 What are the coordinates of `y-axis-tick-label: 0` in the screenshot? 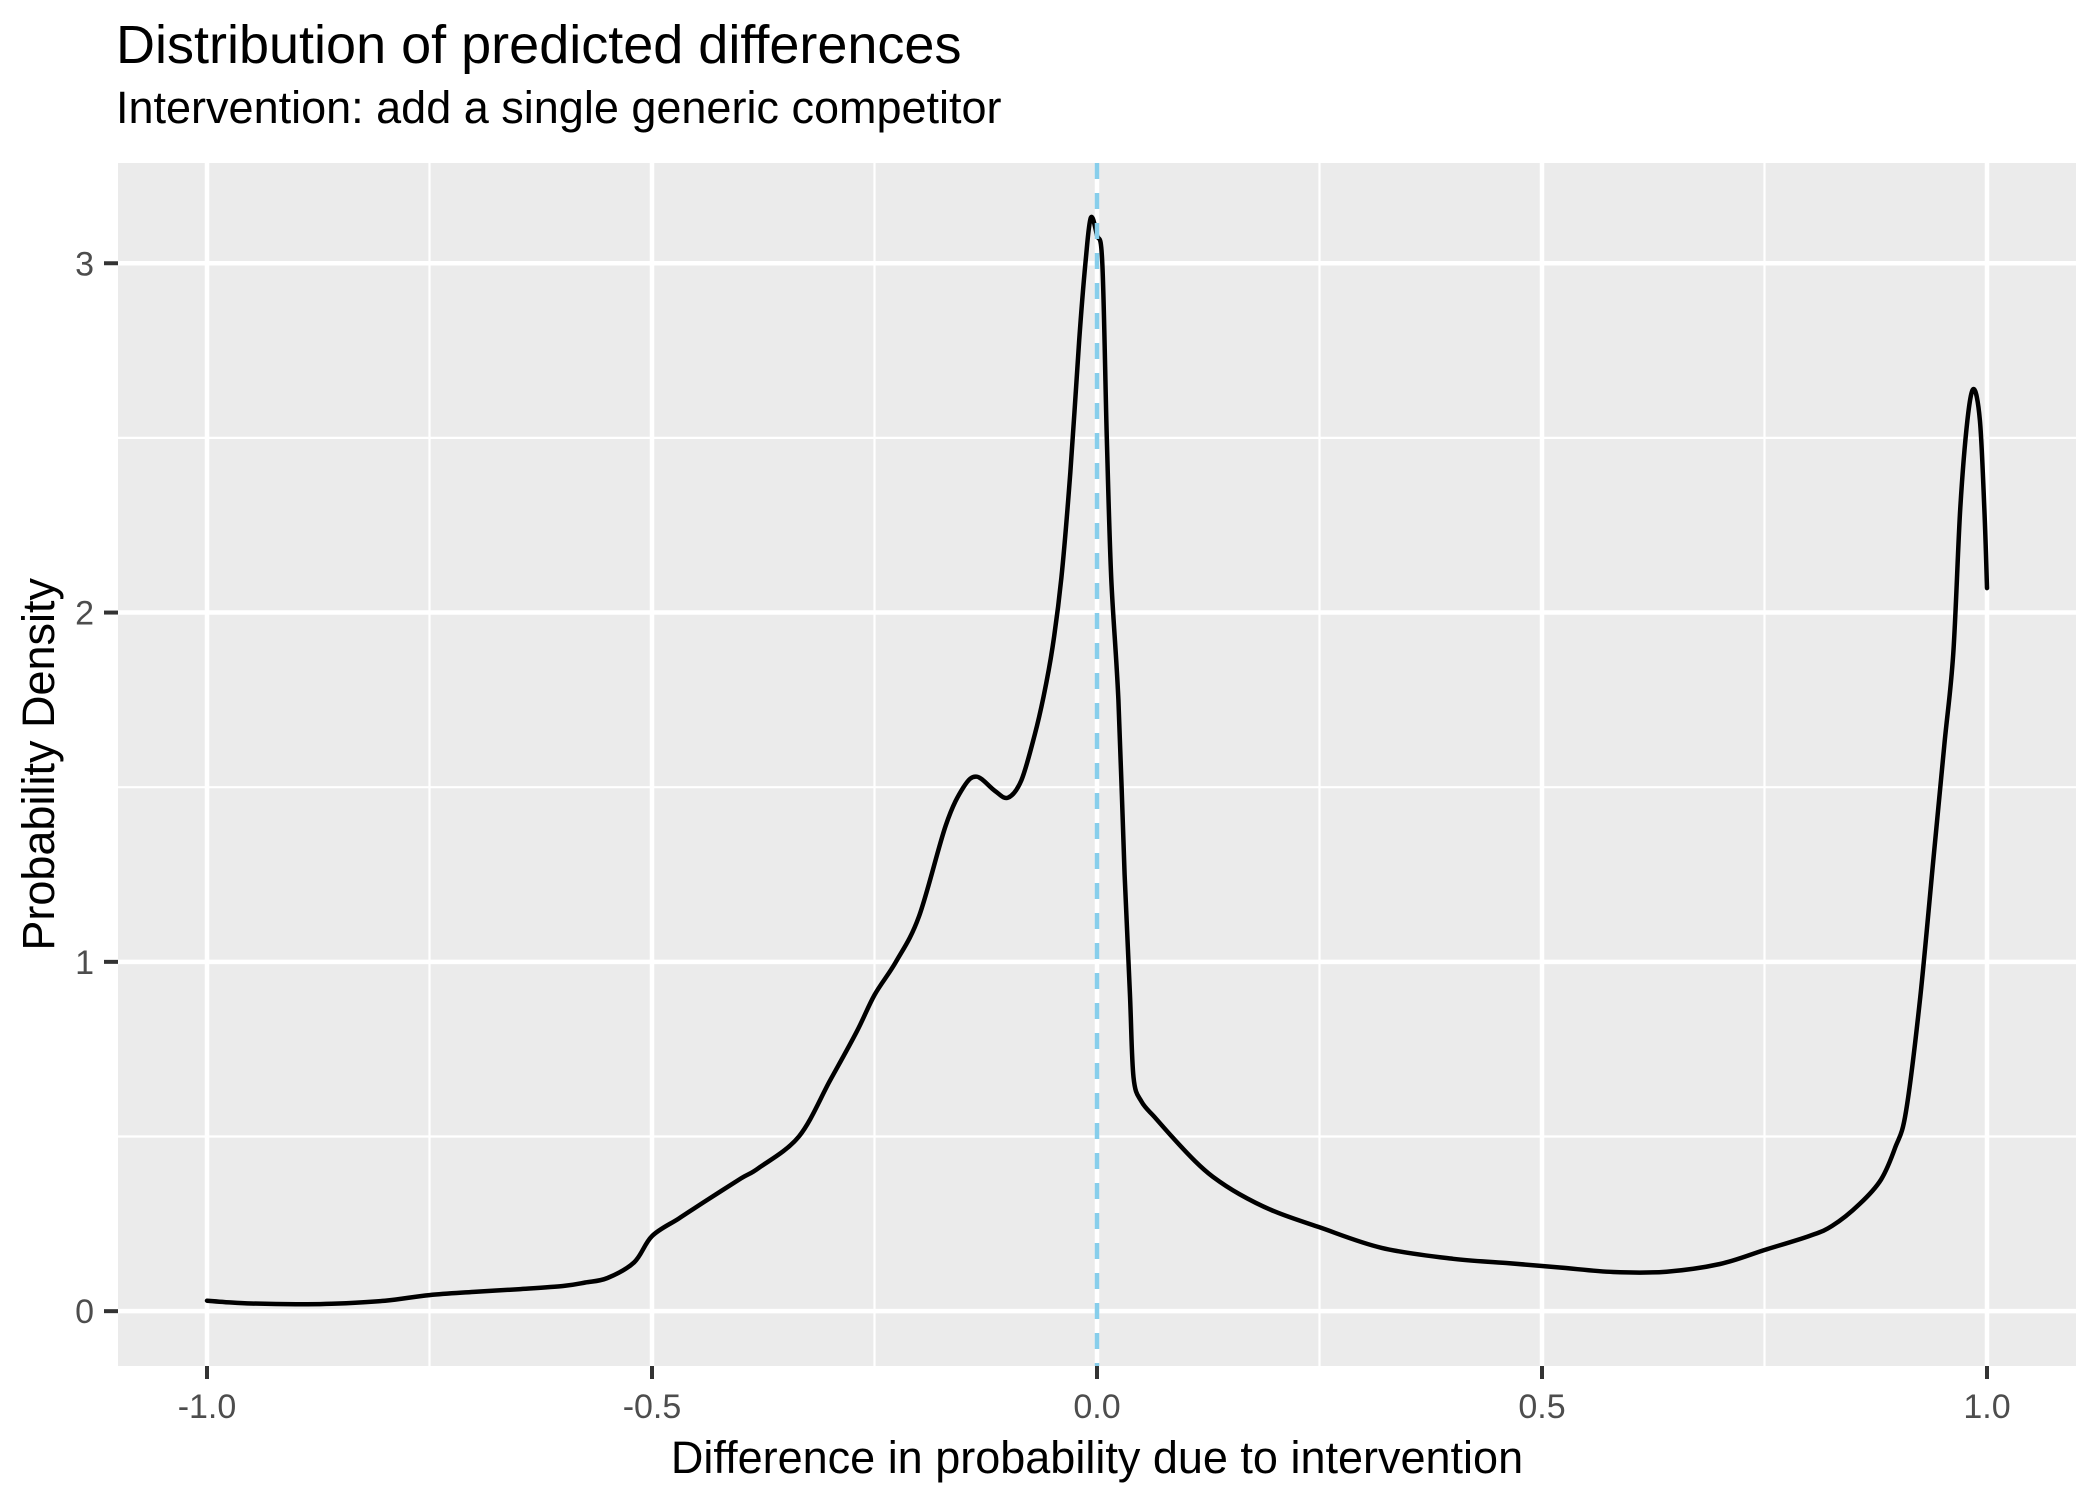 It's located at (84, 1312).